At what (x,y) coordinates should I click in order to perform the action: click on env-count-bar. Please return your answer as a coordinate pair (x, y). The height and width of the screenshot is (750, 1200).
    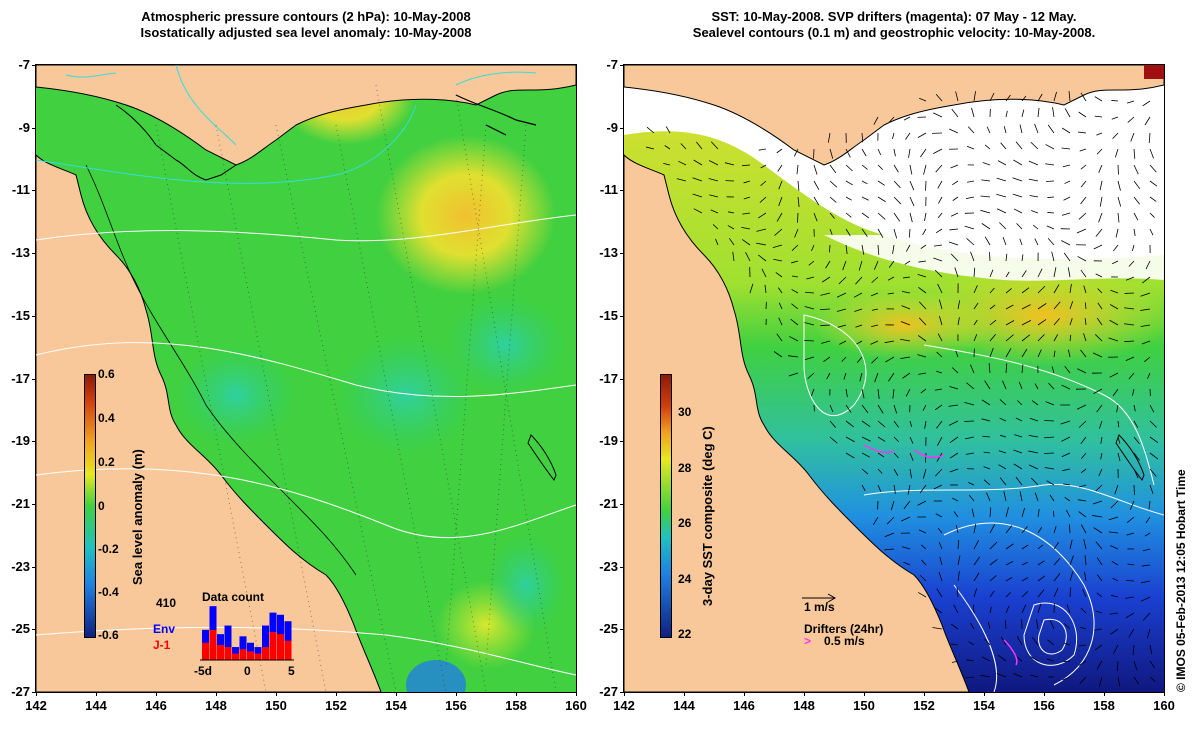
    Looking at the image, I should click on (243, 648).